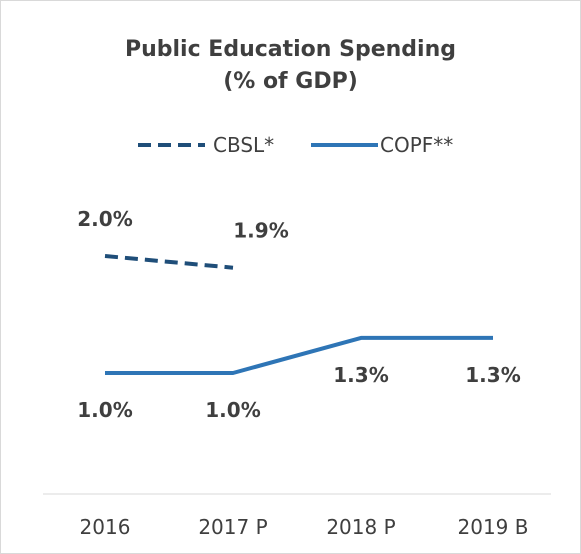  What do you see at coordinates (104, 219) in the screenshot?
I see `data-label: 2.0%` at bounding box center [104, 219].